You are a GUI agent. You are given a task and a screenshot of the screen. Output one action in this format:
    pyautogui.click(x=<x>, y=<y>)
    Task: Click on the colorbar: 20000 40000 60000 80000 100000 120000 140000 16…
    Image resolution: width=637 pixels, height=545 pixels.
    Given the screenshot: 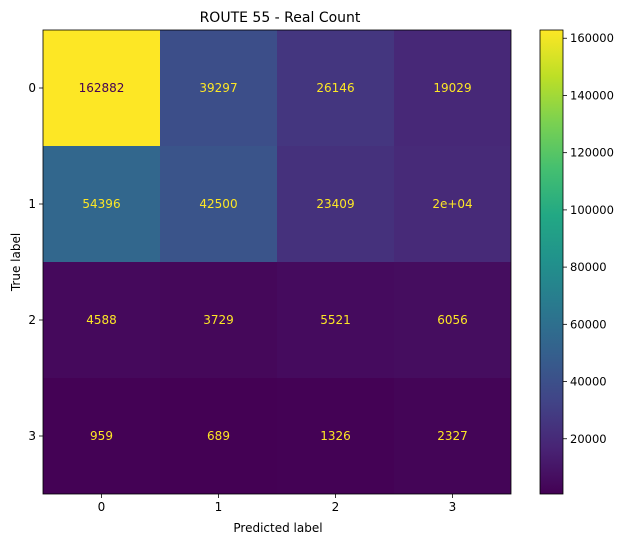 What is the action you would take?
    pyautogui.click(x=576, y=262)
    